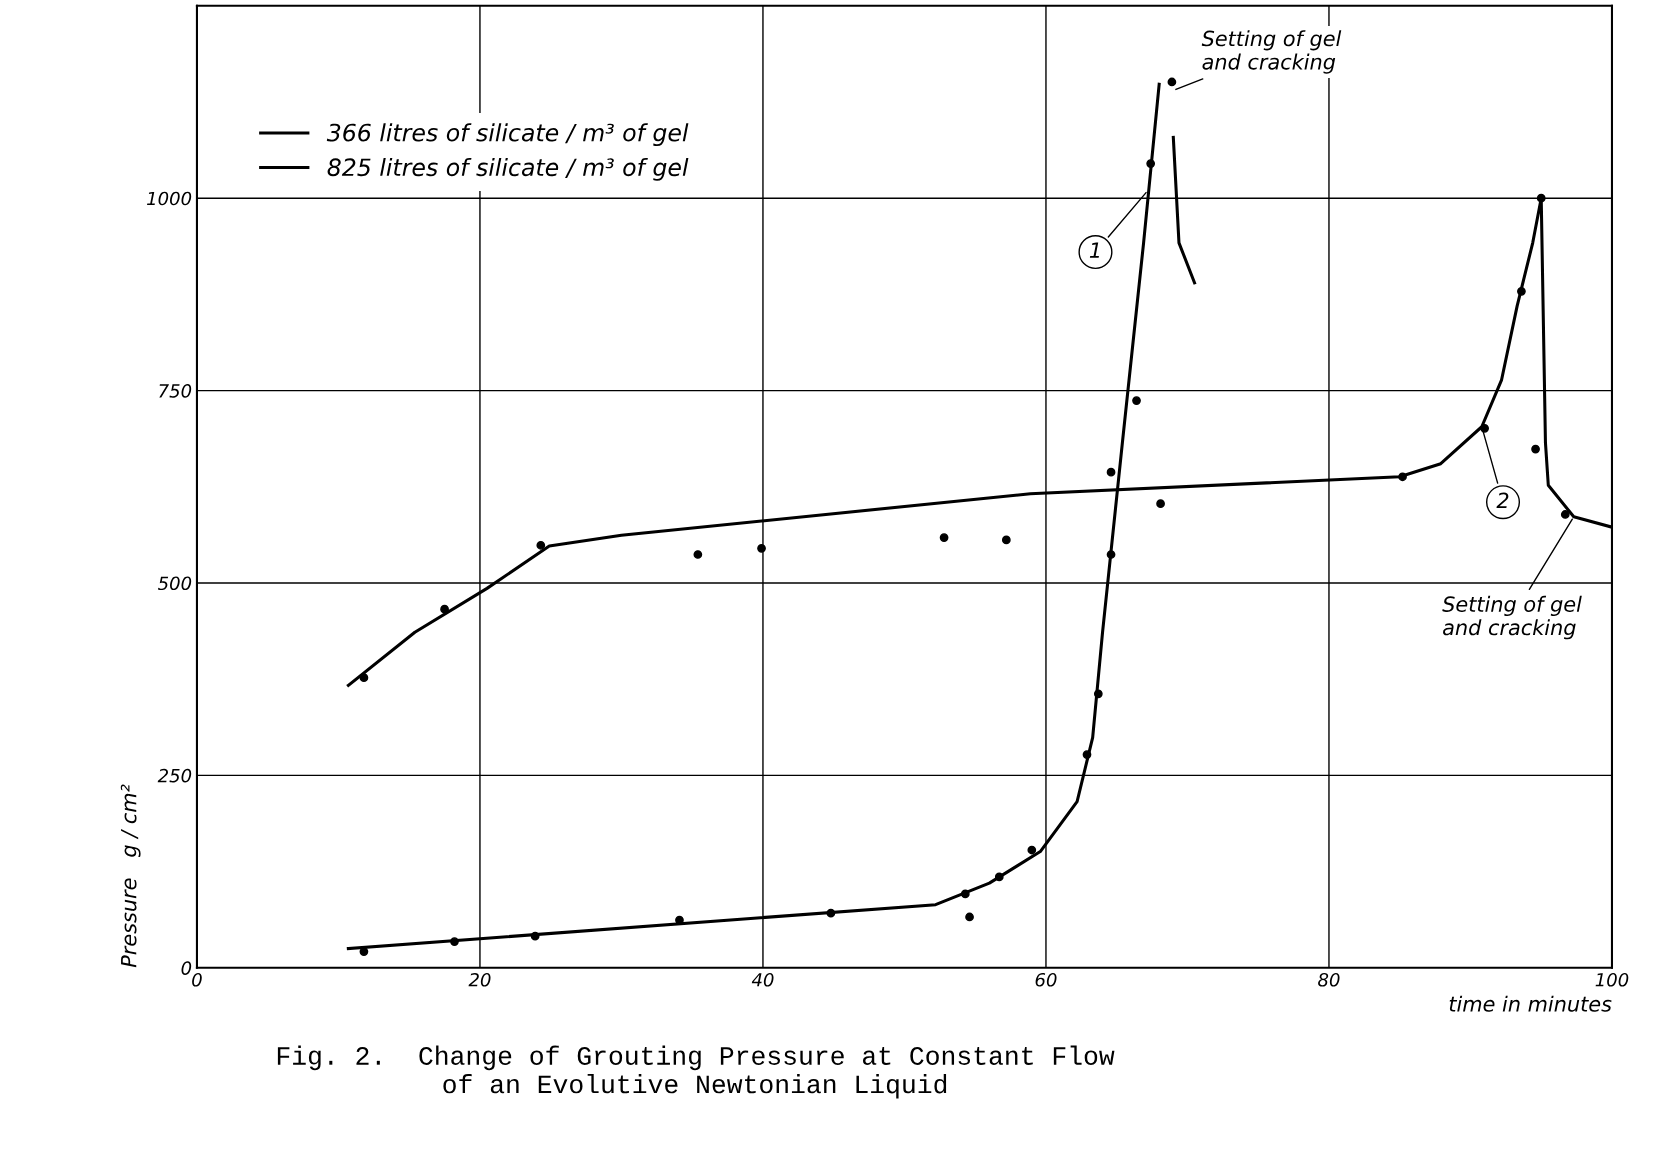 This screenshot has height=1159, width=1655. I want to click on x-tick-label: 60, so click(1046, 979).